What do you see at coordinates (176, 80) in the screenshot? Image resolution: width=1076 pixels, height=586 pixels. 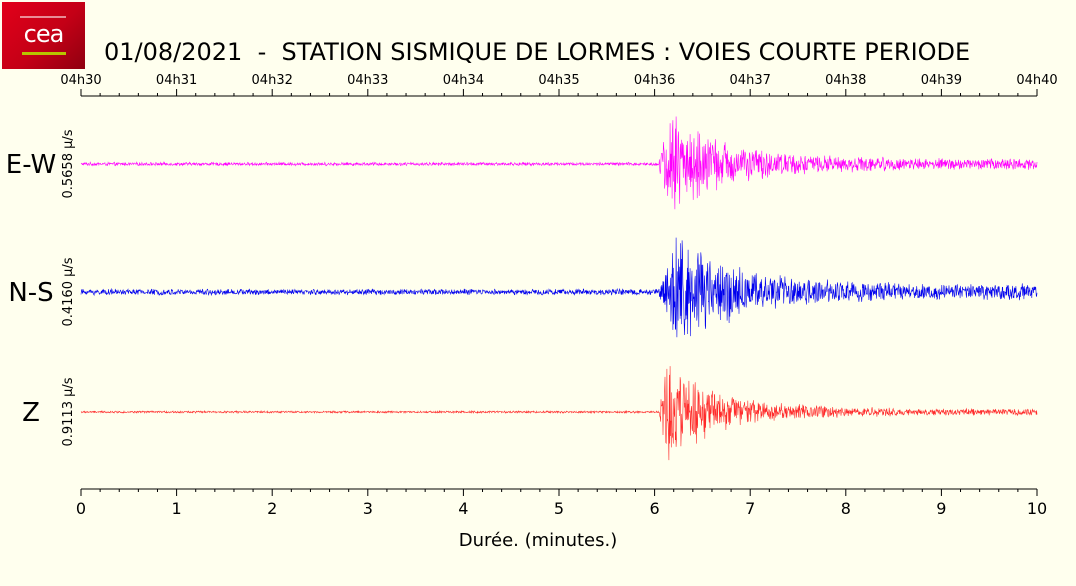 I see `time-tick-label: 04h31` at bounding box center [176, 80].